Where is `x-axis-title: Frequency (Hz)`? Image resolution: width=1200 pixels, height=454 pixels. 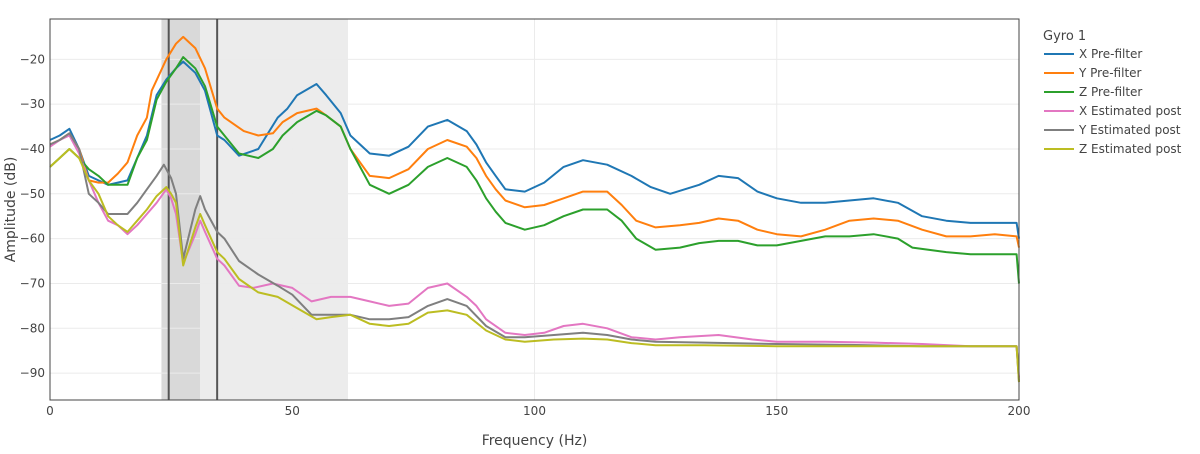
x-axis-title: Frequency (Hz) is located at coordinates (535, 441).